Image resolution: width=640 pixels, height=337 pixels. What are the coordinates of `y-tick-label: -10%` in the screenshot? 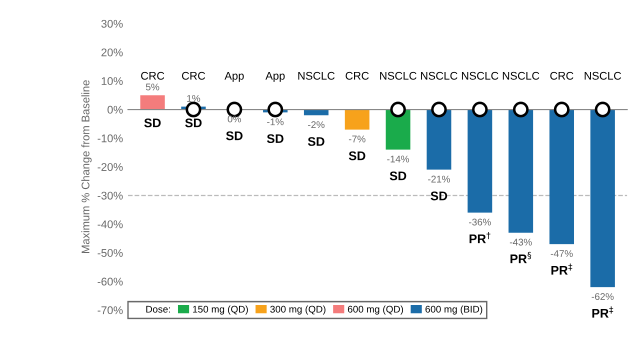 It's located at (110, 138).